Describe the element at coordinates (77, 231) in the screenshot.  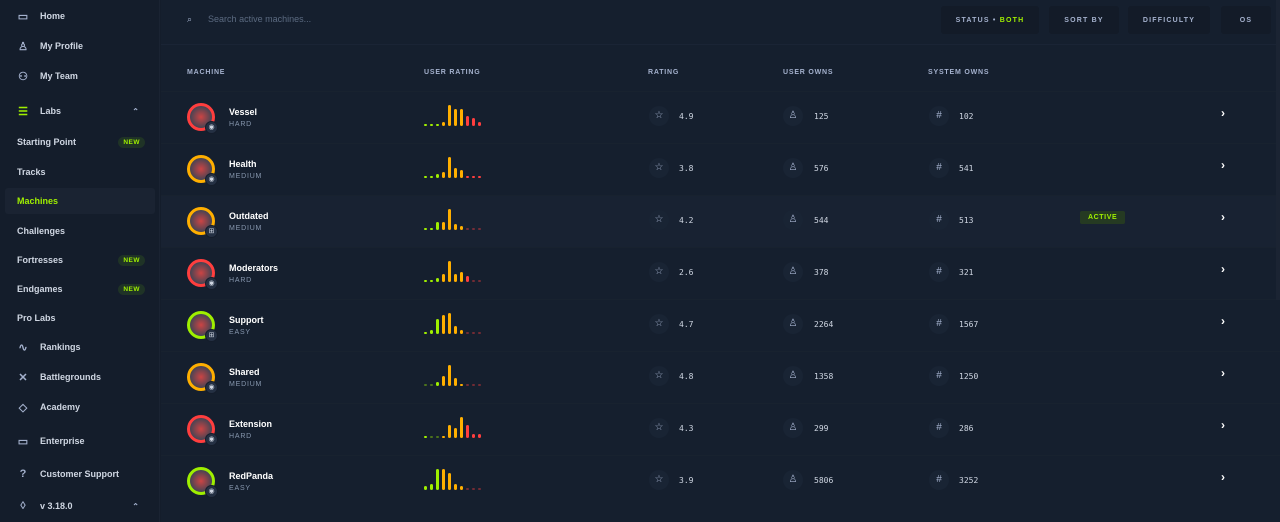
I see `sidebar-item-challenges: Challenges` at that location.